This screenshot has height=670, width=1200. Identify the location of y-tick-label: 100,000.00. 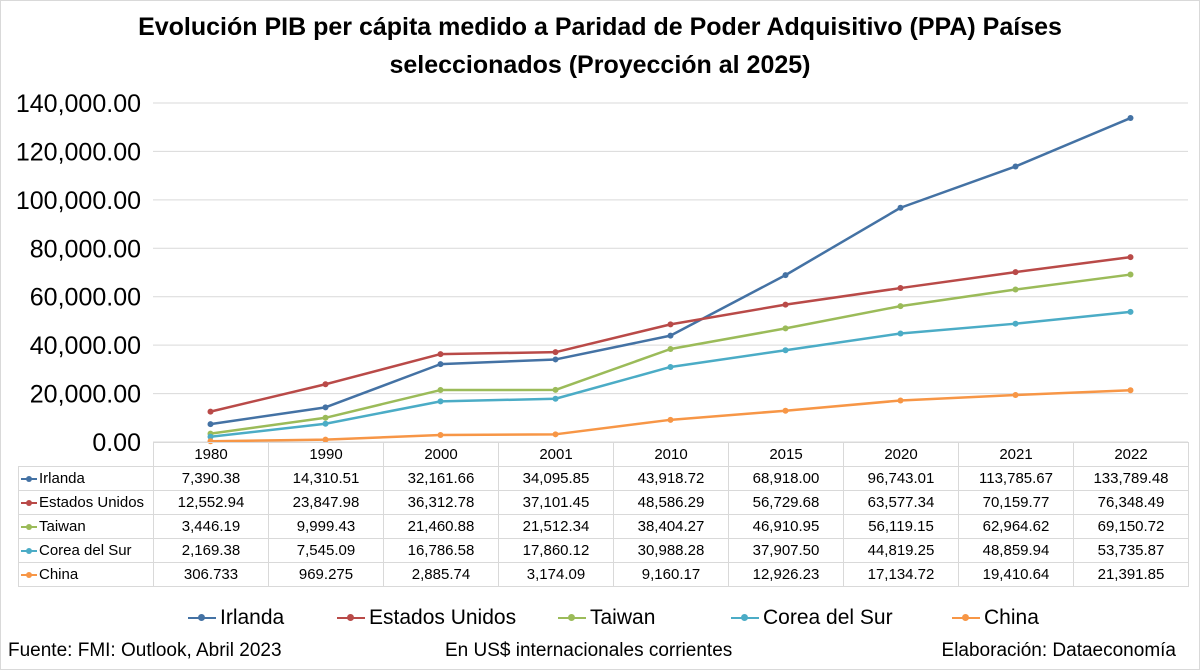
(78, 201).